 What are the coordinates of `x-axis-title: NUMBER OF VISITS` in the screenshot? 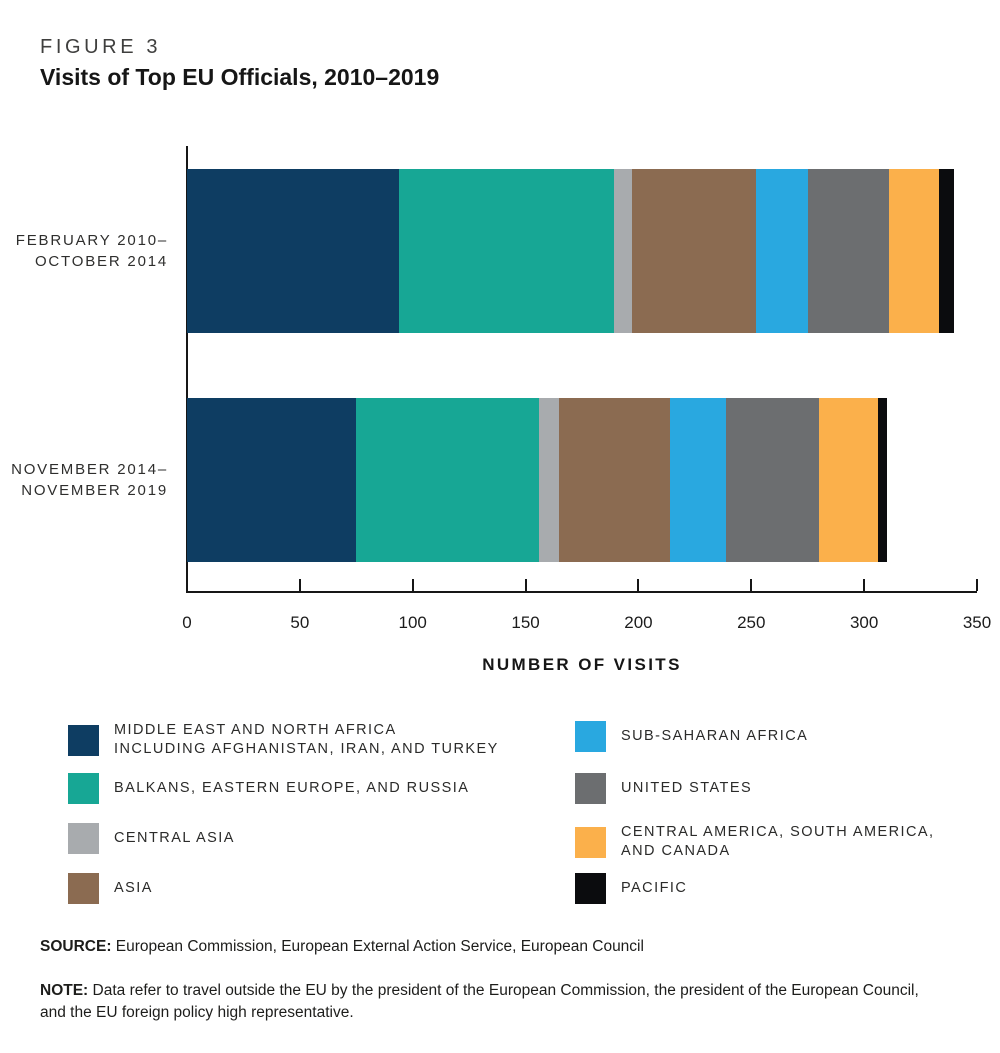 It's located at (582, 664).